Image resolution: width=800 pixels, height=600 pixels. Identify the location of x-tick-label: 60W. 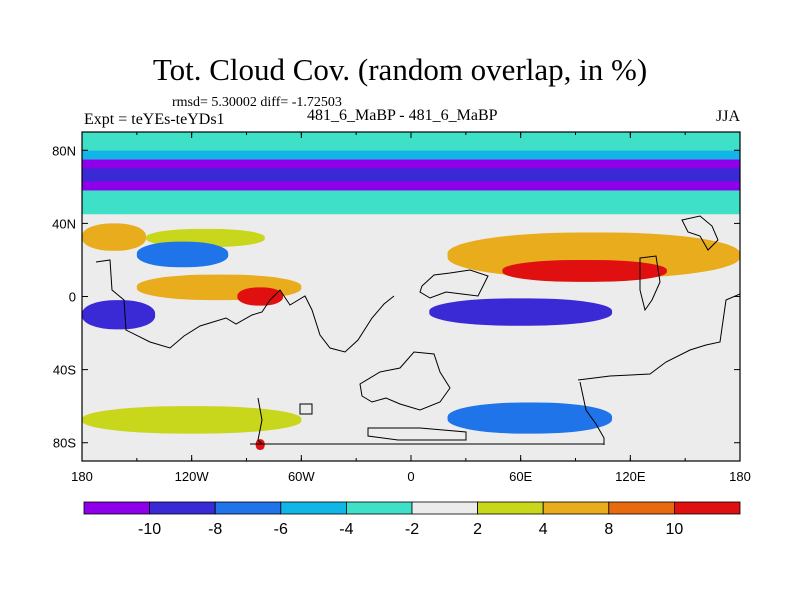
(301, 476).